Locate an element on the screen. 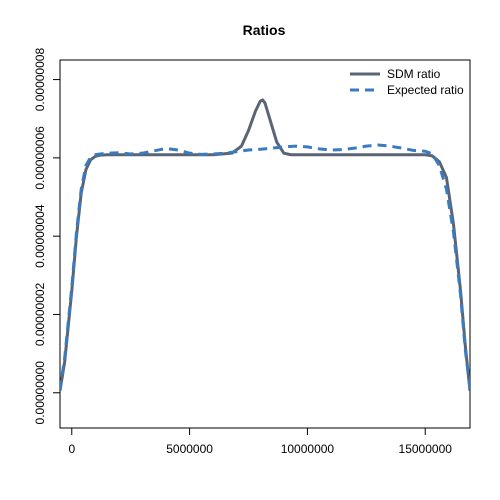 This screenshot has height=500, width=500. x-tick-label: 15000000 is located at coordinates (426, 449).